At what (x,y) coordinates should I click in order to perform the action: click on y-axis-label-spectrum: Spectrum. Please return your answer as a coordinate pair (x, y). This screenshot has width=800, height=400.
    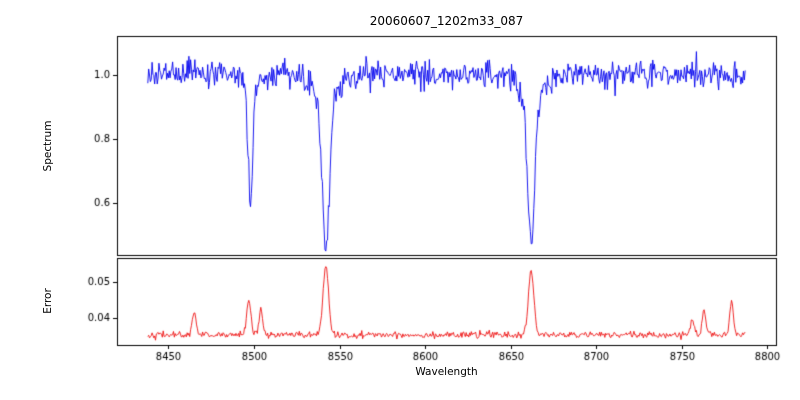
    Looking at the image, I should click on (48, 146).